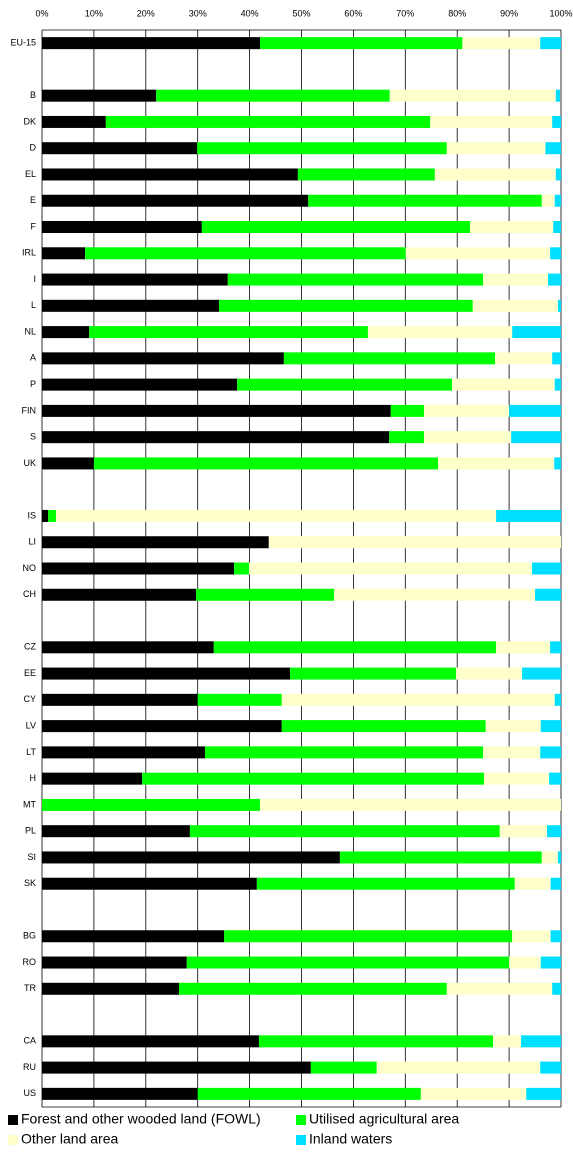  Describe the element at coordinates (29, 253) in the screenshot. I see `y-tick-label: IRL` at that location.